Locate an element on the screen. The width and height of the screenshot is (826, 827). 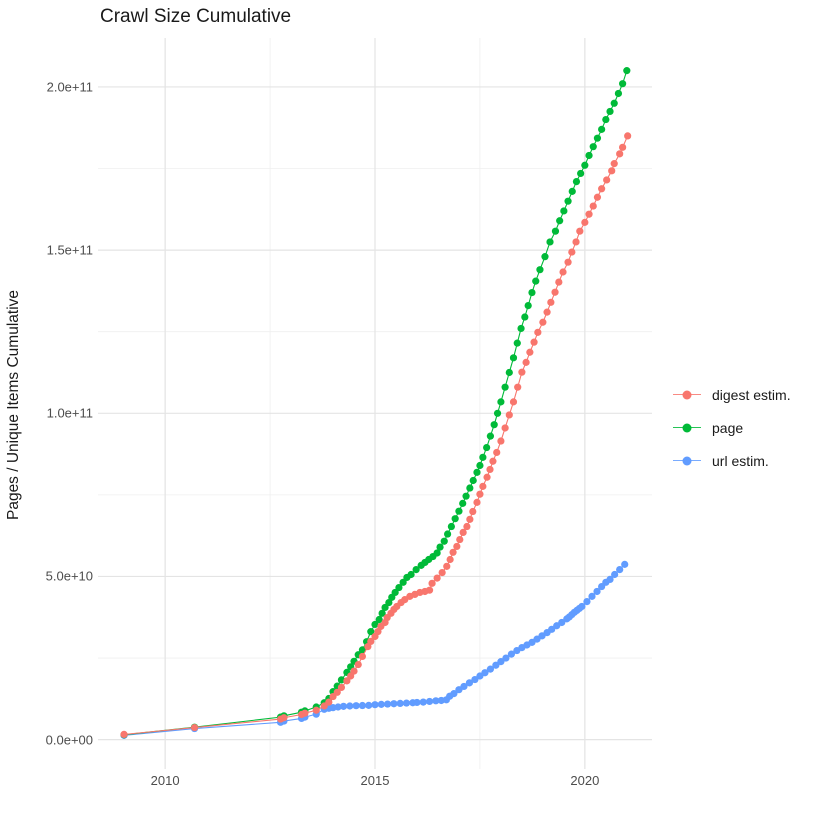
legend-key-digest-estim is located at coordinates (687, 395).